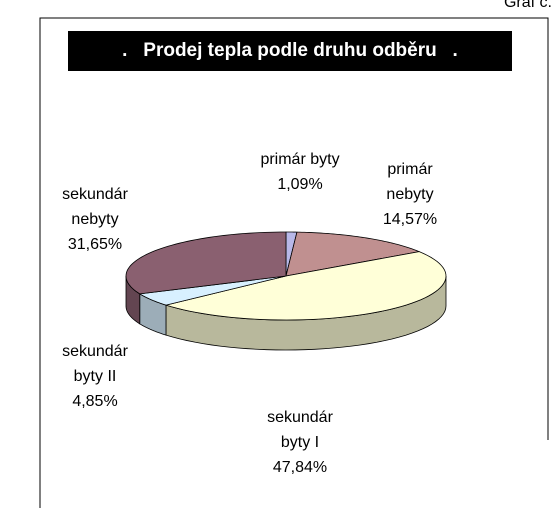 The width and height of the screenshot is (556, 508). I want to click on category-label: primár byty, so click(300, 159).